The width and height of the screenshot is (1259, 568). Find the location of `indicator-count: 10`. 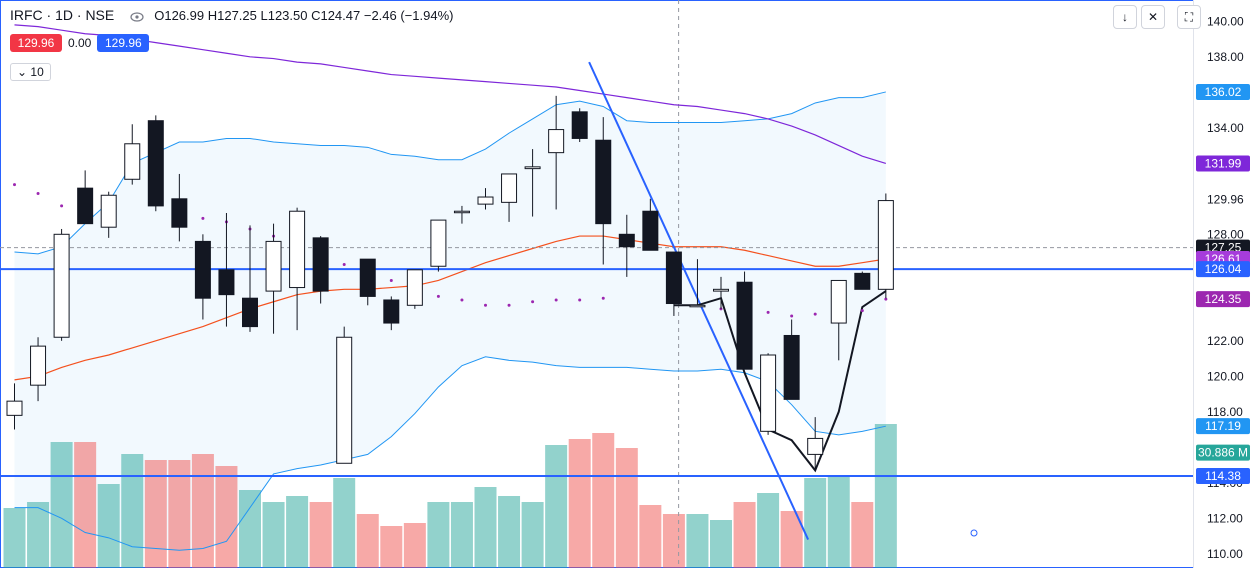

indicator-count: 10 is located at coordinates (37, 72).